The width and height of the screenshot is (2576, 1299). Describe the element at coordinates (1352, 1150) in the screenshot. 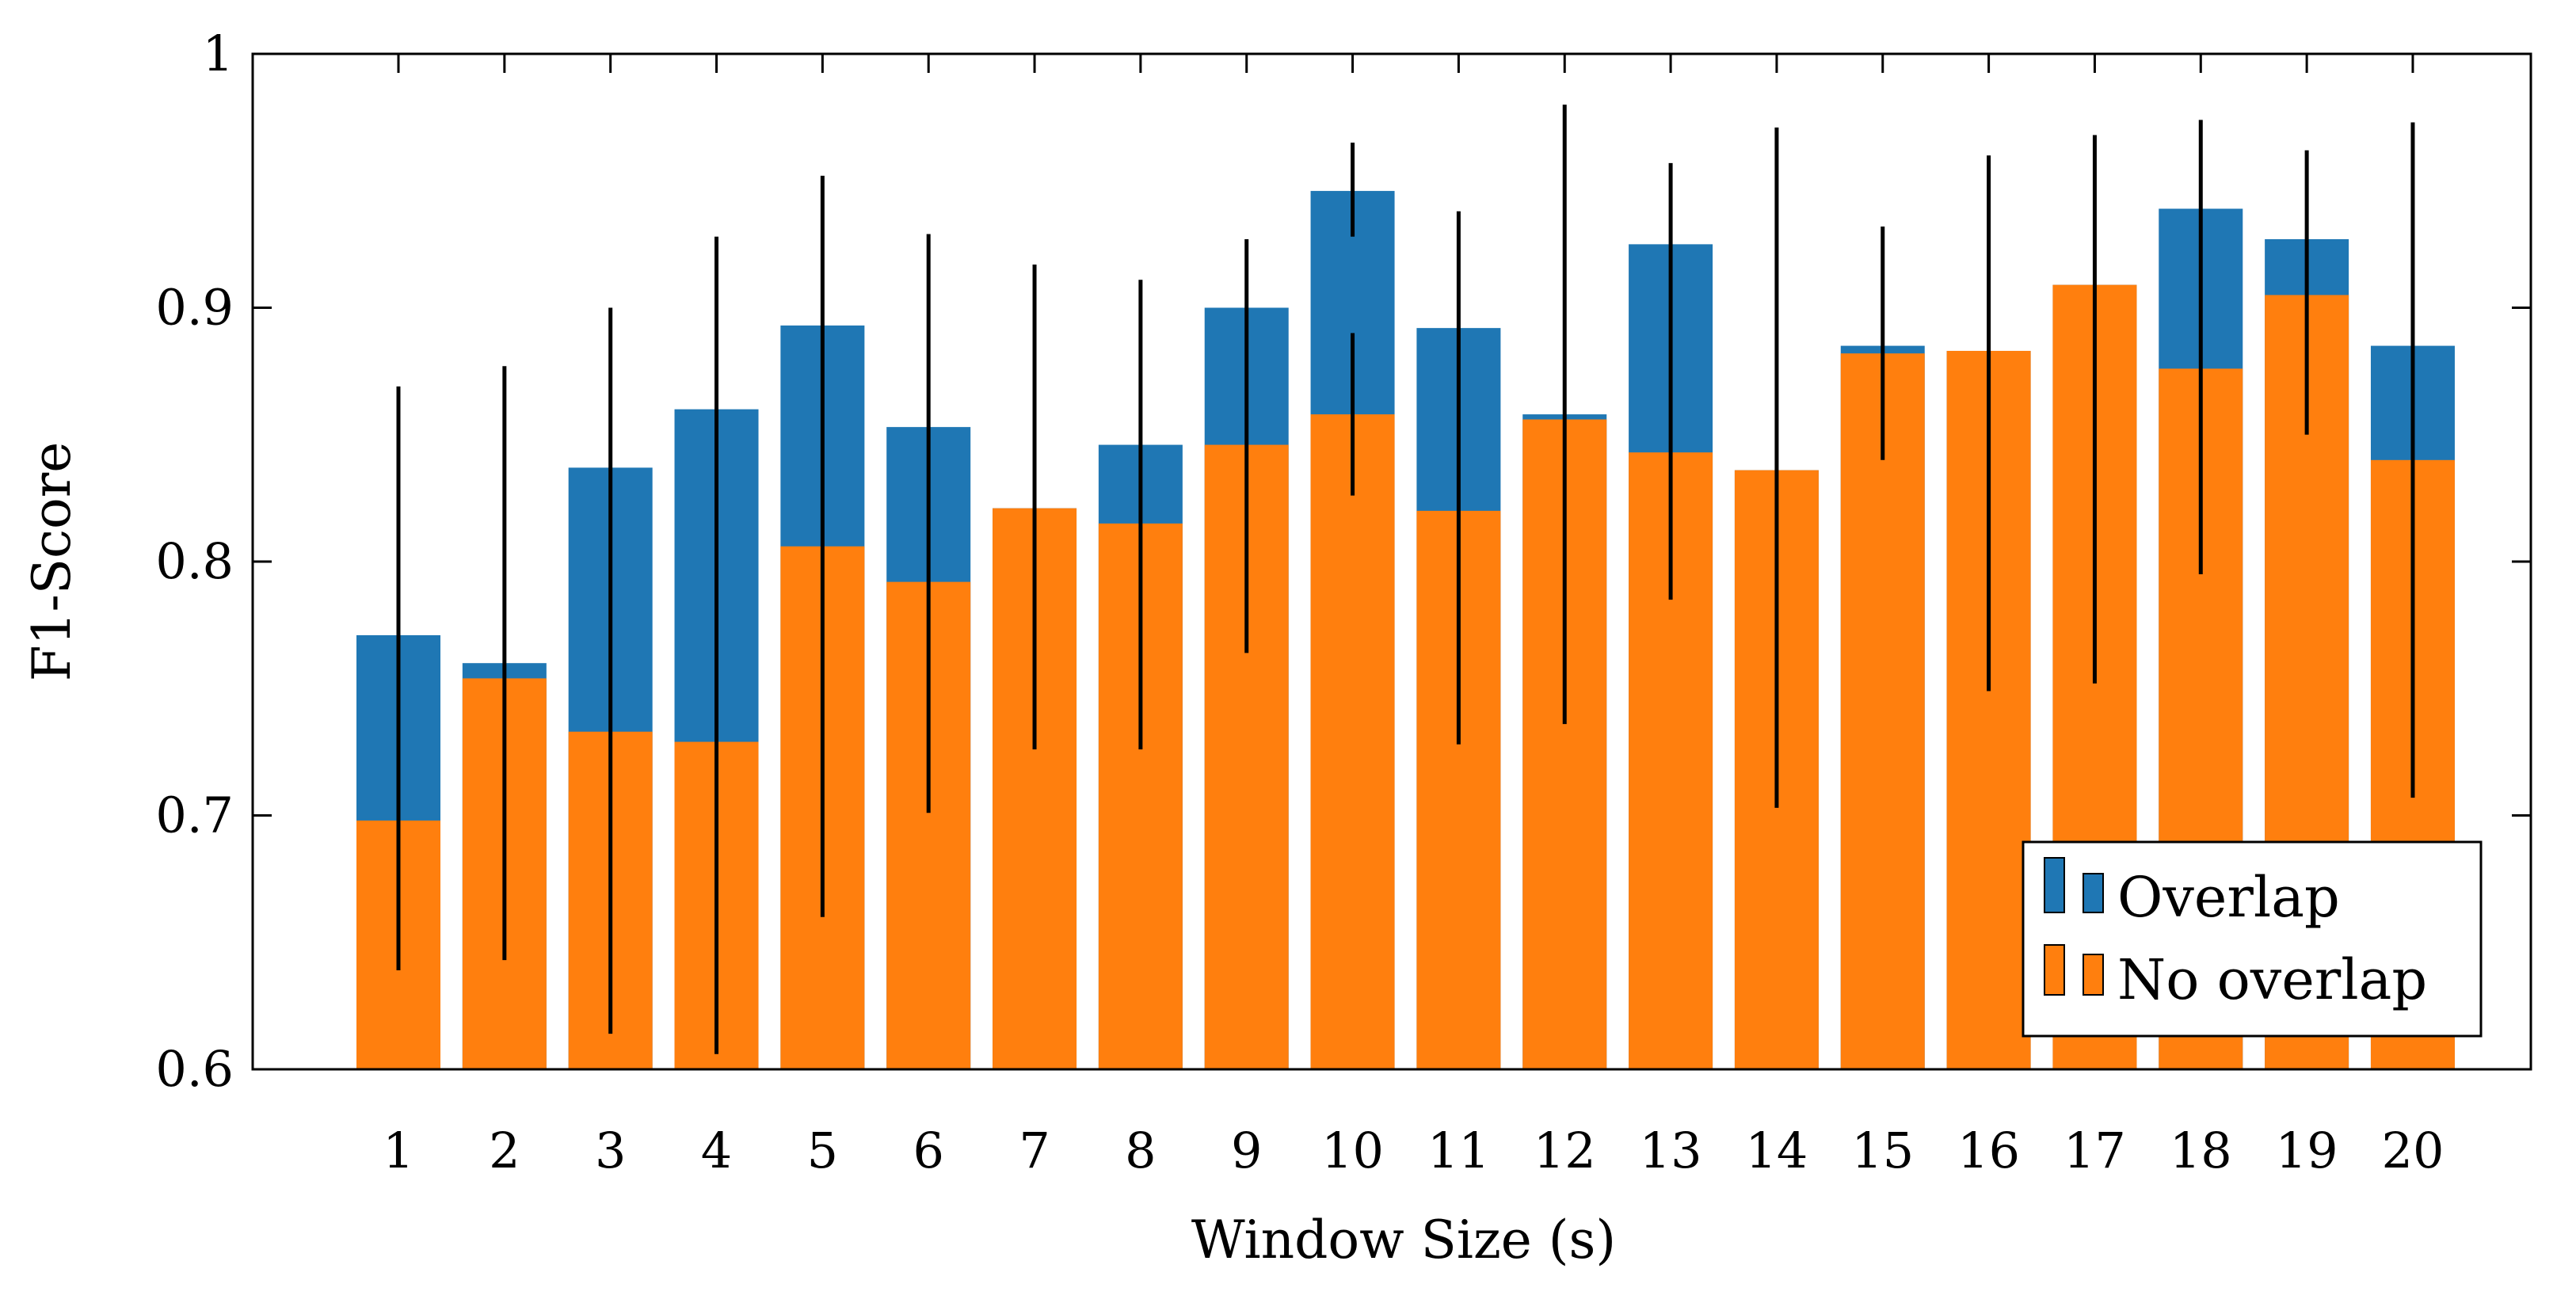

I see `x-tick-label: 10` at that location.